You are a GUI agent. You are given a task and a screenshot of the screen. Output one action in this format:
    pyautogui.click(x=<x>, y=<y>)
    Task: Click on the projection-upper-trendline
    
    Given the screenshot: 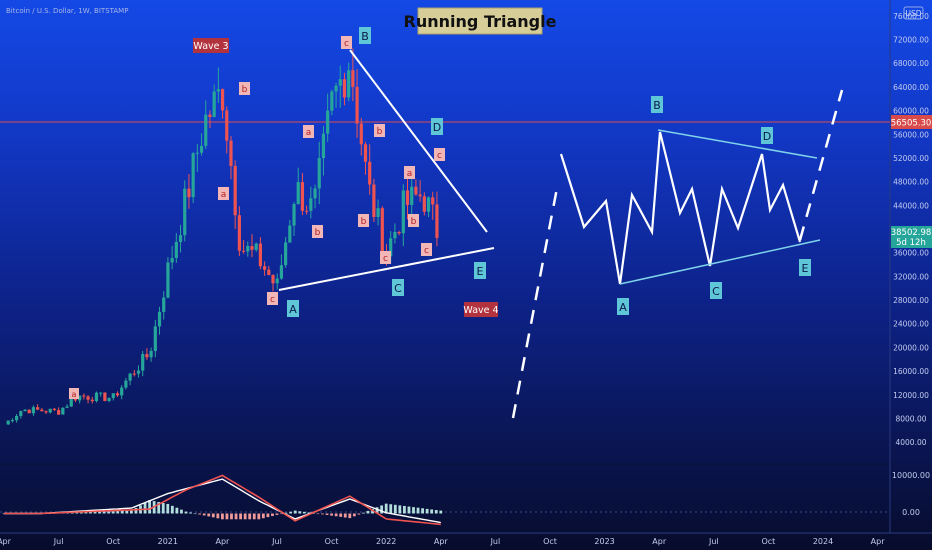 What is the action you would take?
    pyautogui.click(x=737, y=144)
    